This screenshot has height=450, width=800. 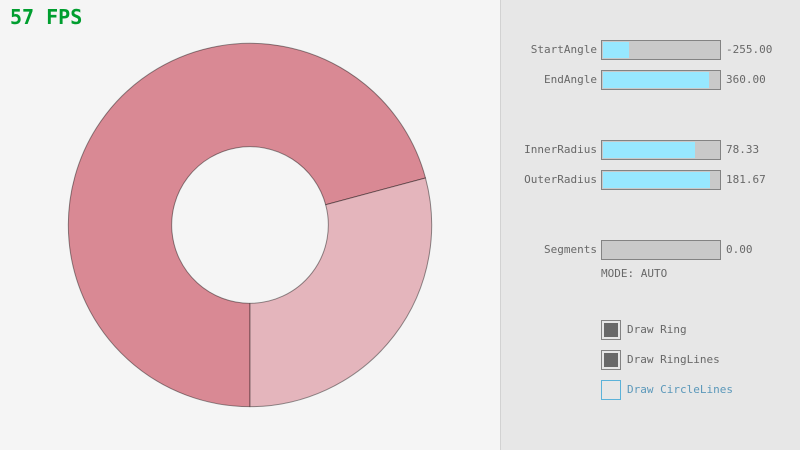 I want to click on outerradius-row: OuterRadius 181.67, so click(x=650, y=180).